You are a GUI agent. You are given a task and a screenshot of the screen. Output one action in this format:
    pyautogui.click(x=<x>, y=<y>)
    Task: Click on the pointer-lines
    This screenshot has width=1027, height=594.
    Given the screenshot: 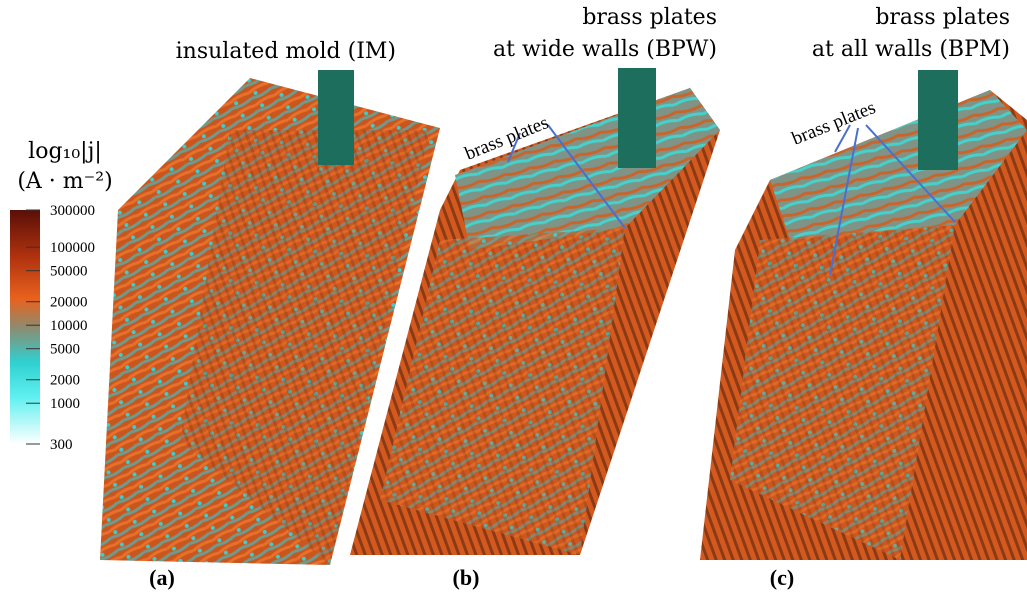 What is the action you would take?
    pyautogui.click(x=731, y=200)
    